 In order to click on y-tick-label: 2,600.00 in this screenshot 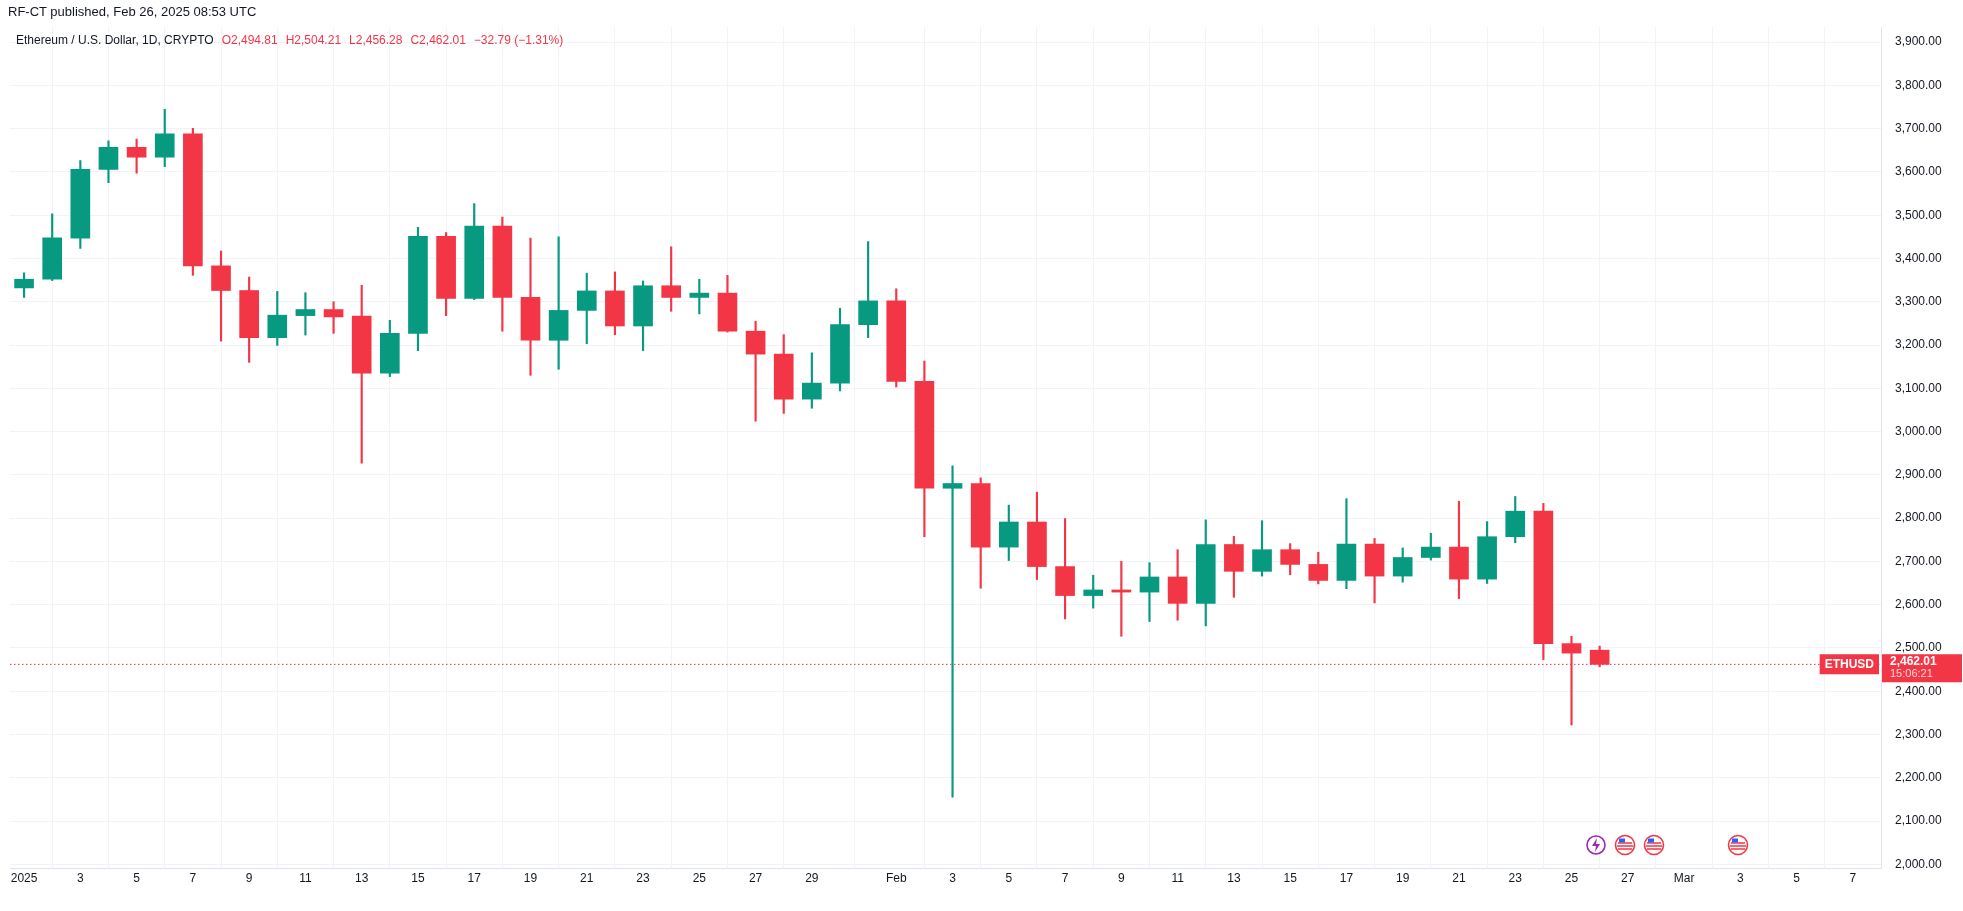, I will do `click(1919, 603)`.